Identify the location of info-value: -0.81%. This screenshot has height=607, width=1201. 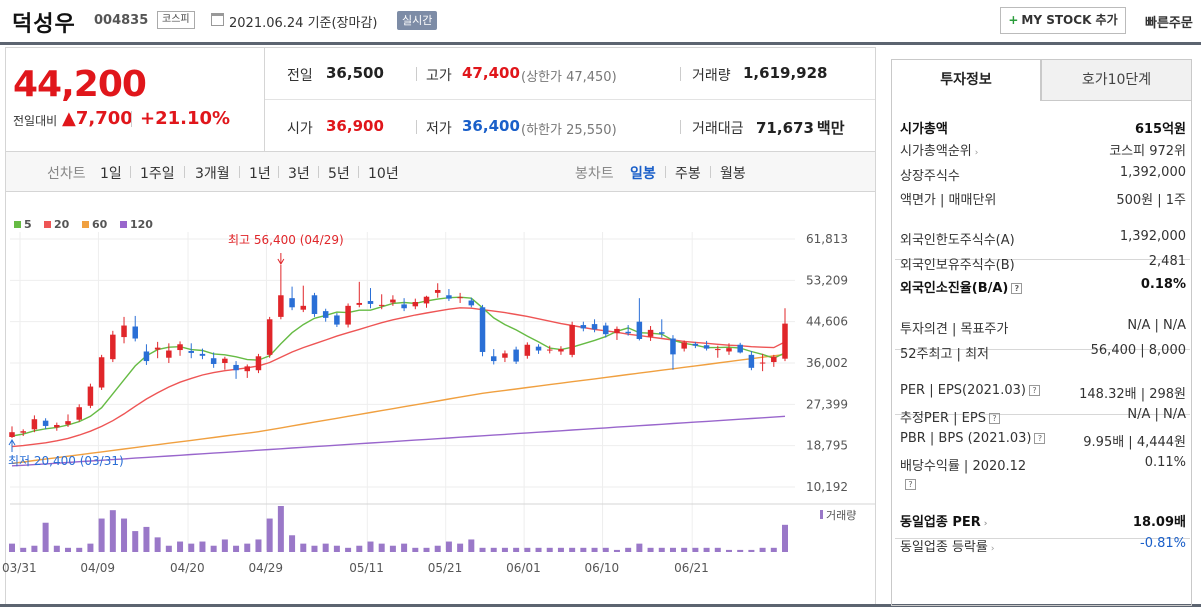
(1163, 543).